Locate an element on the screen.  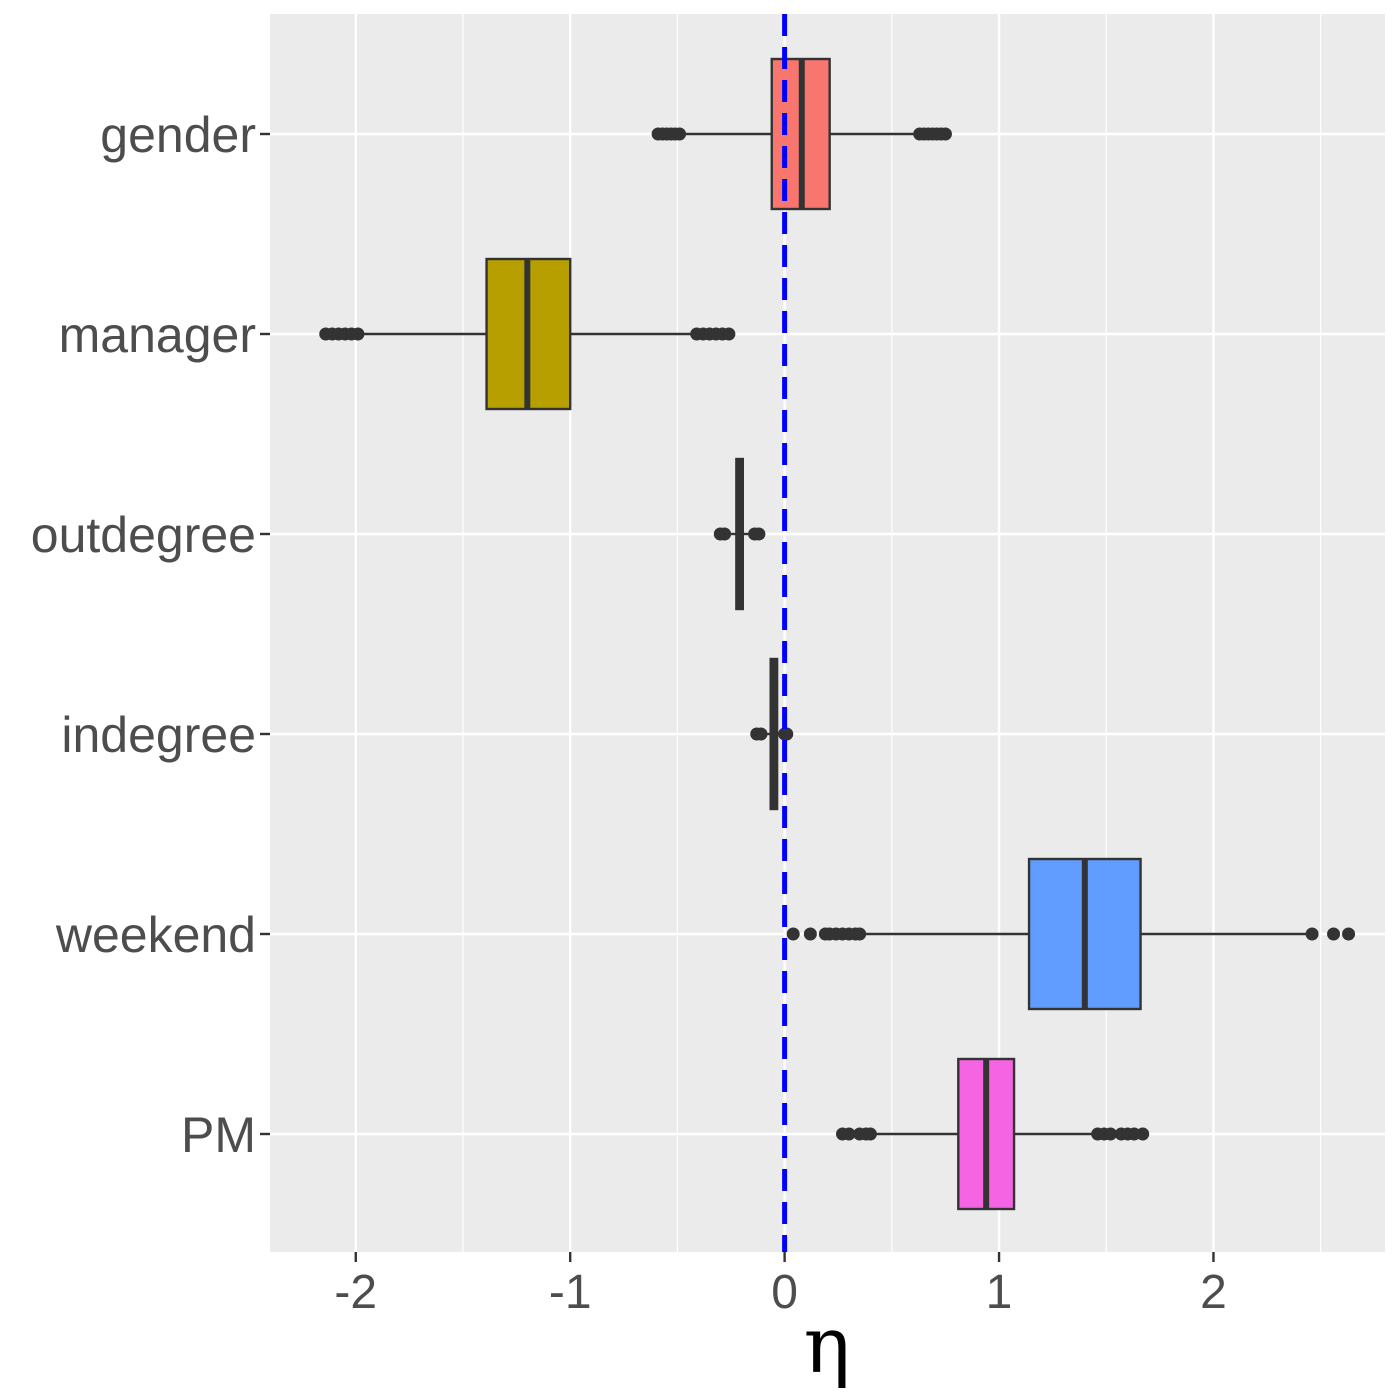
box-gender is located at coordinates (801, 134).